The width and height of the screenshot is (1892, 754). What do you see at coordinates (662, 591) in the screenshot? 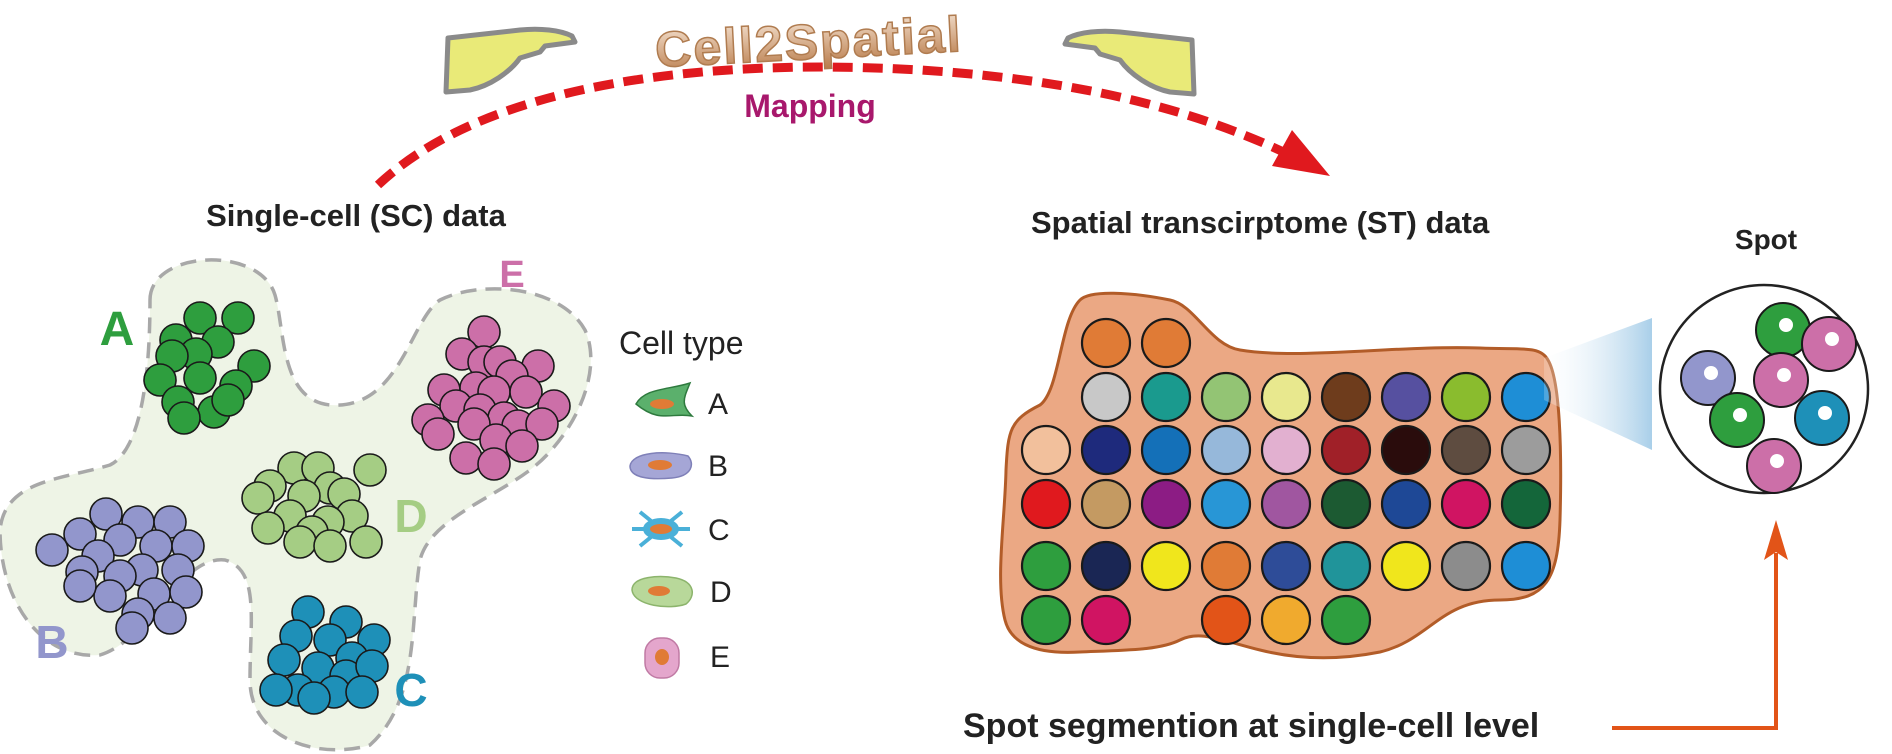
I see `cell-d-icon` at bounding box center [662, 591].